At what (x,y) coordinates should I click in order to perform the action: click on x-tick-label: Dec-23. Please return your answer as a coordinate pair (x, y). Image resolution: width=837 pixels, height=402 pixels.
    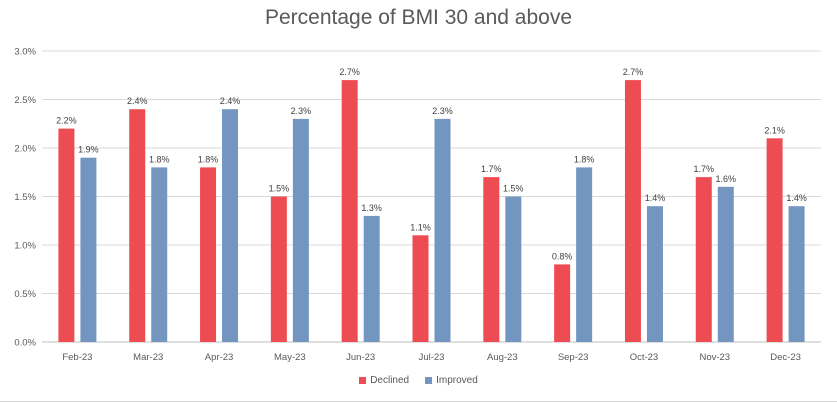
    Looking at the image, I should click on (785, 357).